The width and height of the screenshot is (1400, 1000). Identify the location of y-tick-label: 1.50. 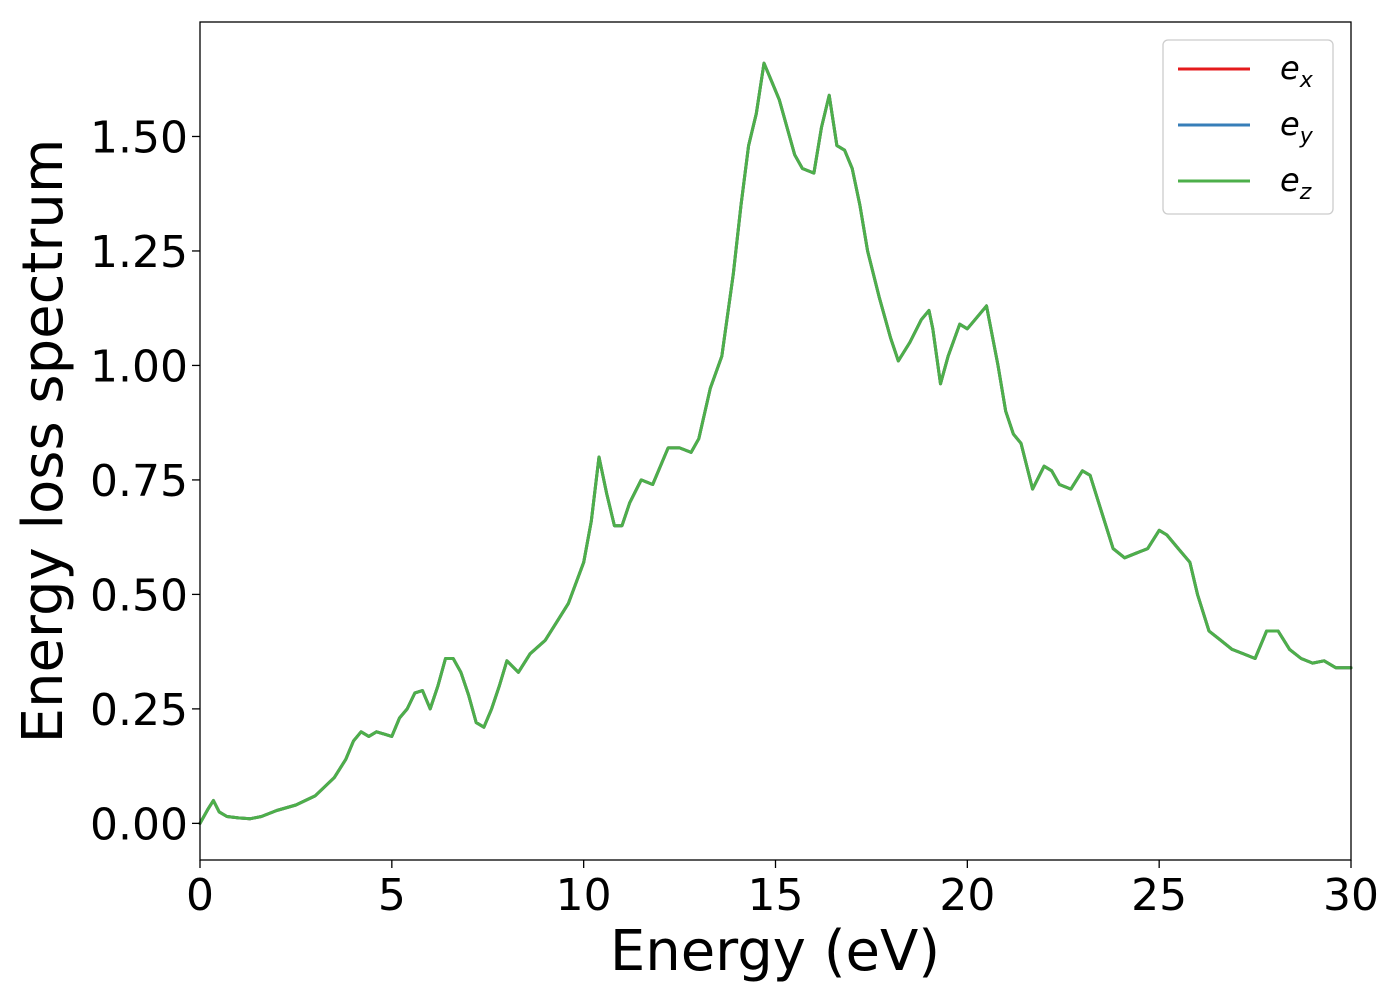
(139, 137).